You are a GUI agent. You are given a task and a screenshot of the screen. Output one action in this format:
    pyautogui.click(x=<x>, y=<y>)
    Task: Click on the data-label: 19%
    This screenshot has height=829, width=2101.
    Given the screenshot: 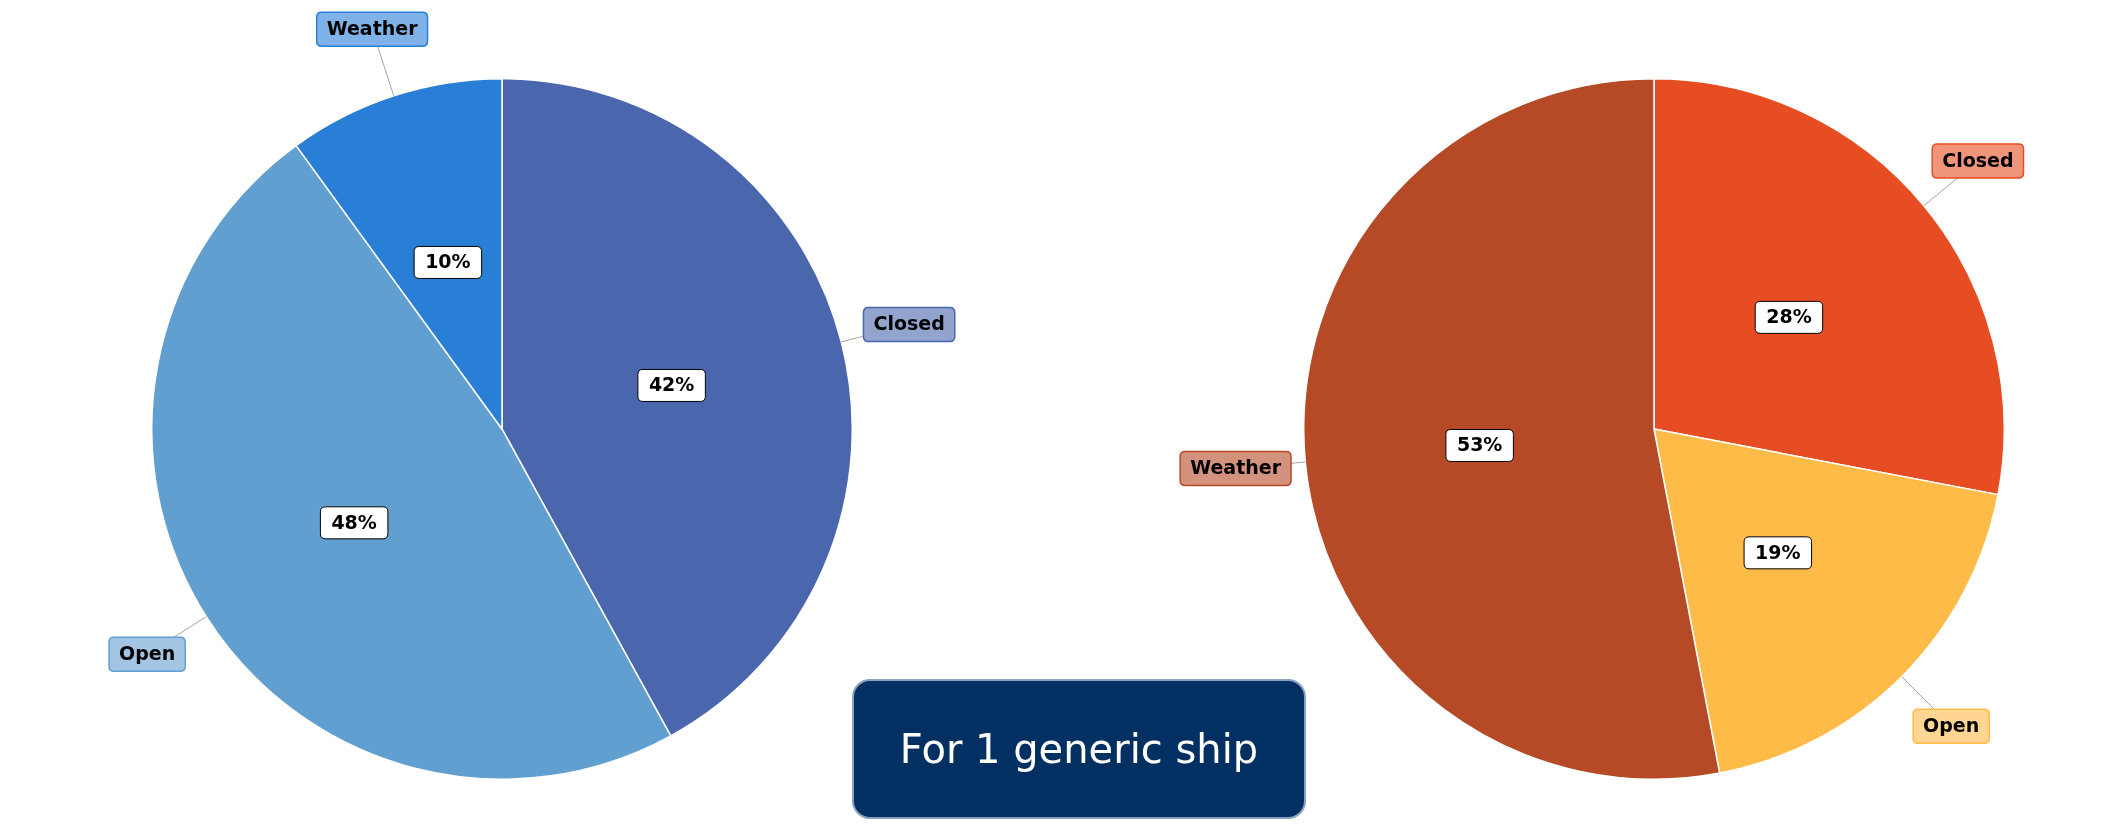 What is the action you would take?
    pyautogui.click(x=1778, y=551)
    